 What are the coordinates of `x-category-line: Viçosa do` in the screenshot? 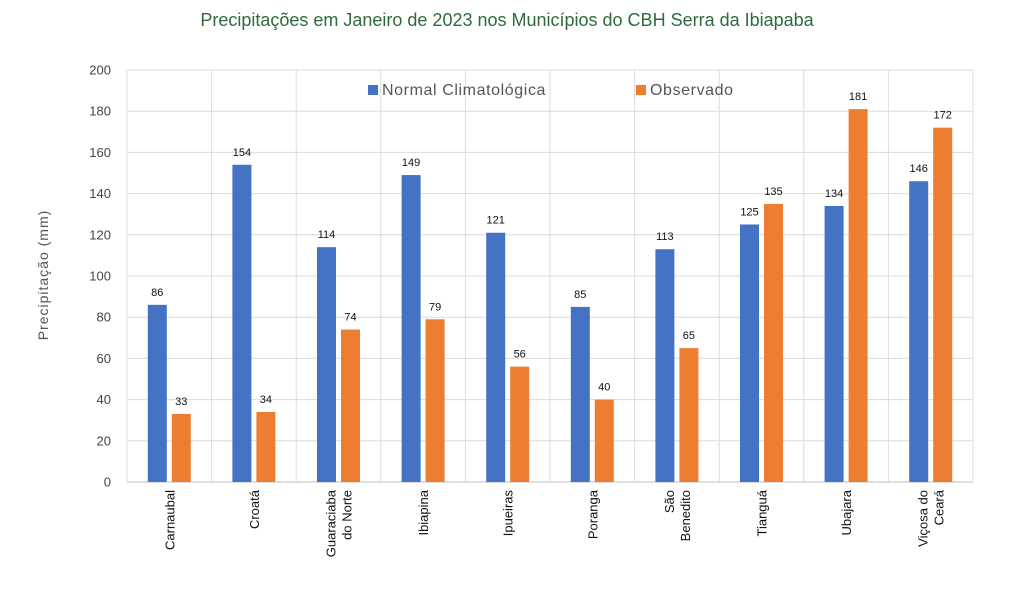 It's located at (923, 518).